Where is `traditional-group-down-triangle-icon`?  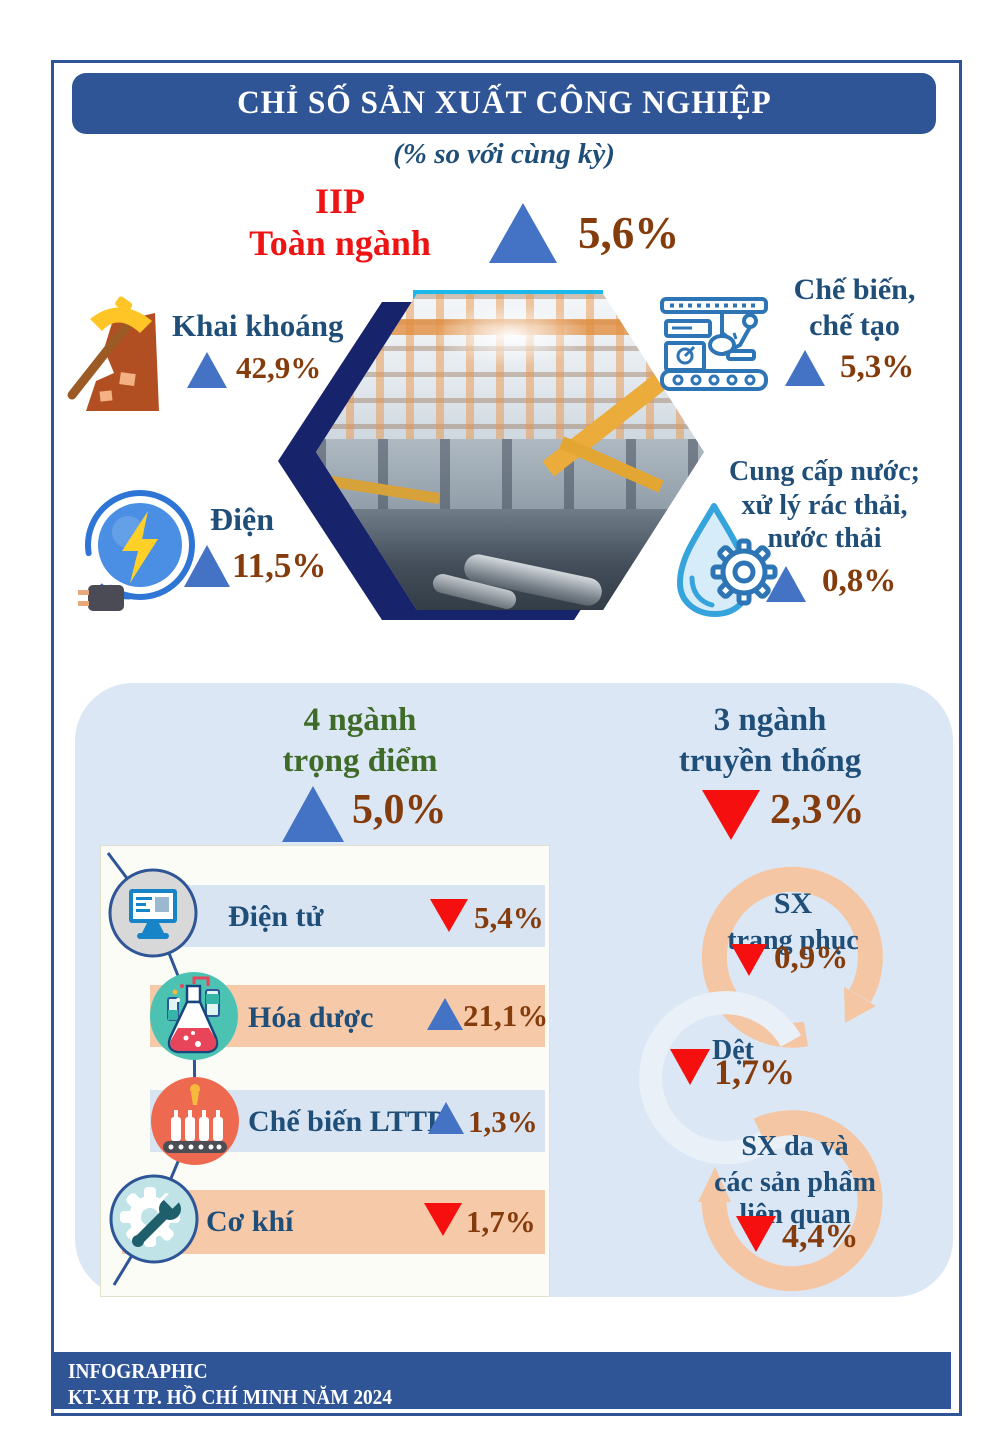 traditional-group-down-triangle-icon is located at coordinates (731, 815).